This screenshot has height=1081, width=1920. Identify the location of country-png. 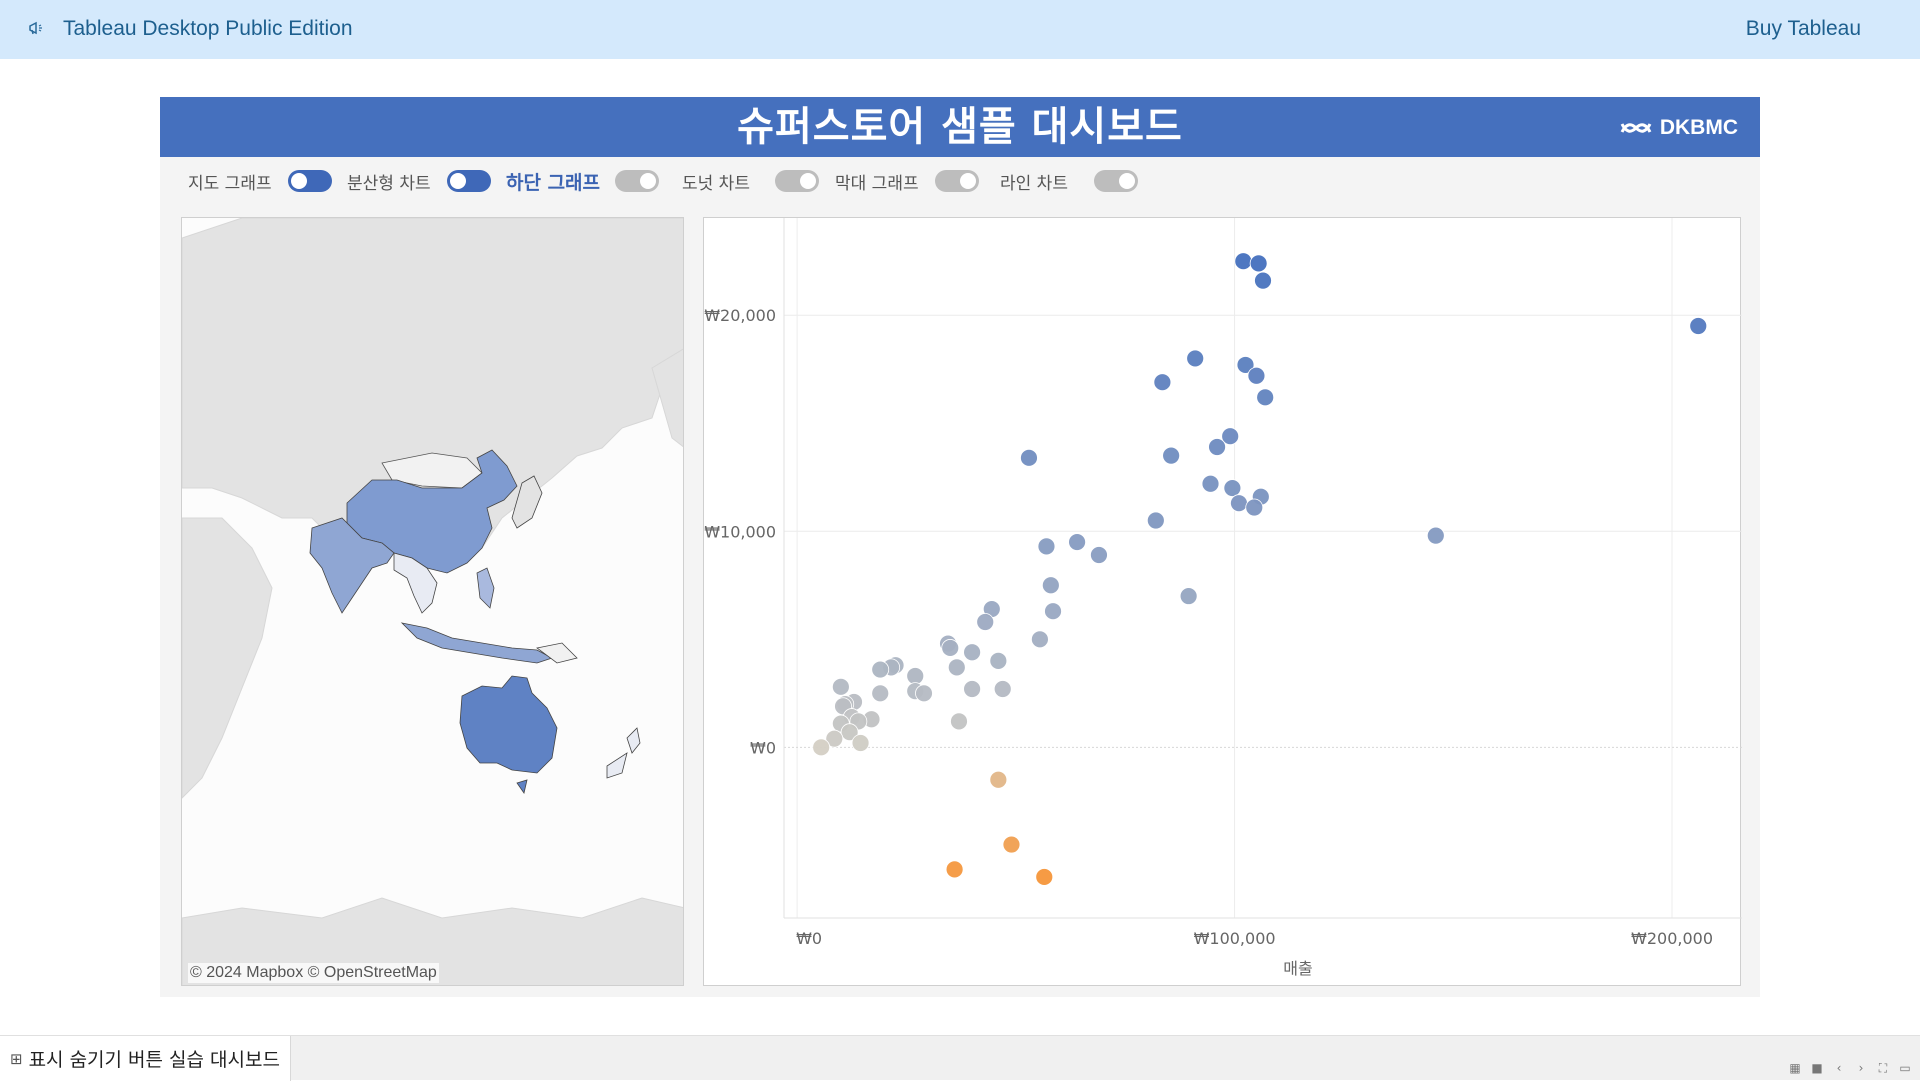
(557, 653).